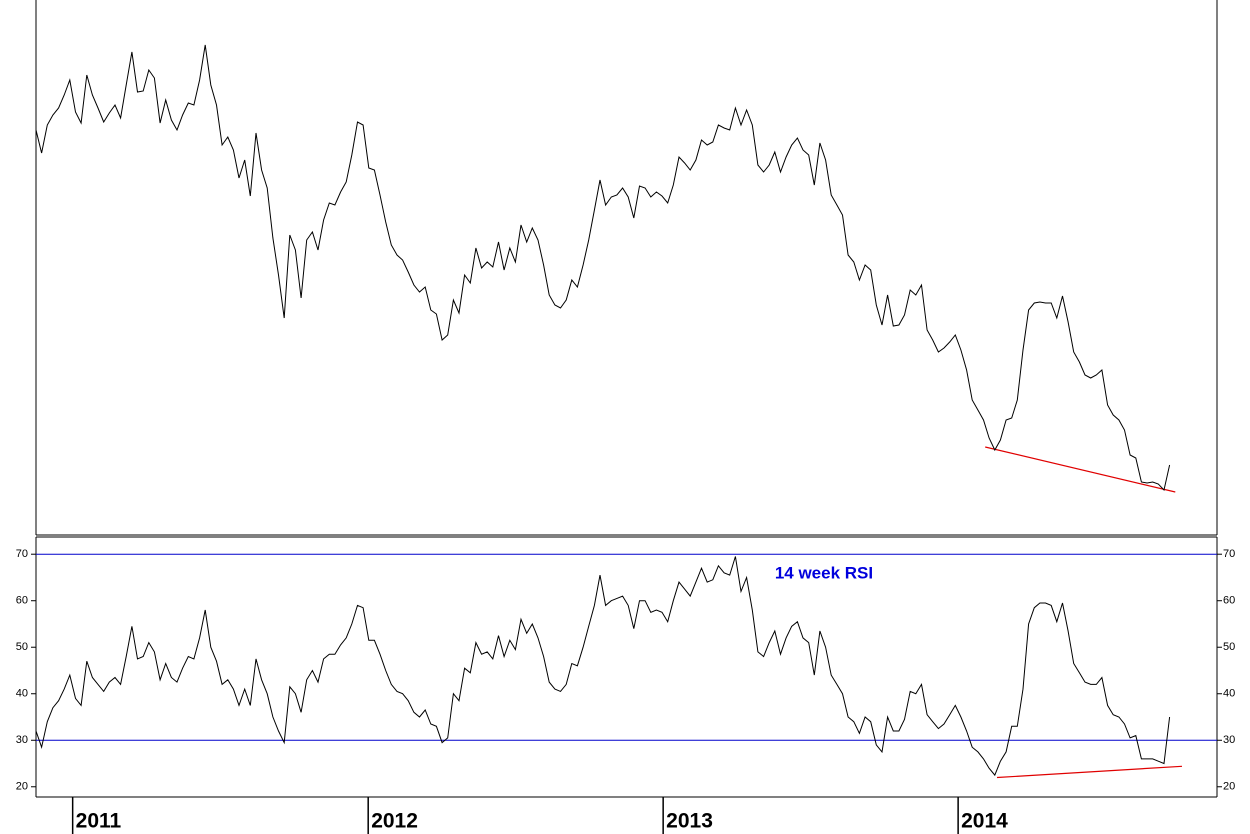 The width and height of the screenshot is (1250, 834). I want to click on x-tick-label: 2013, so click(689, 821).